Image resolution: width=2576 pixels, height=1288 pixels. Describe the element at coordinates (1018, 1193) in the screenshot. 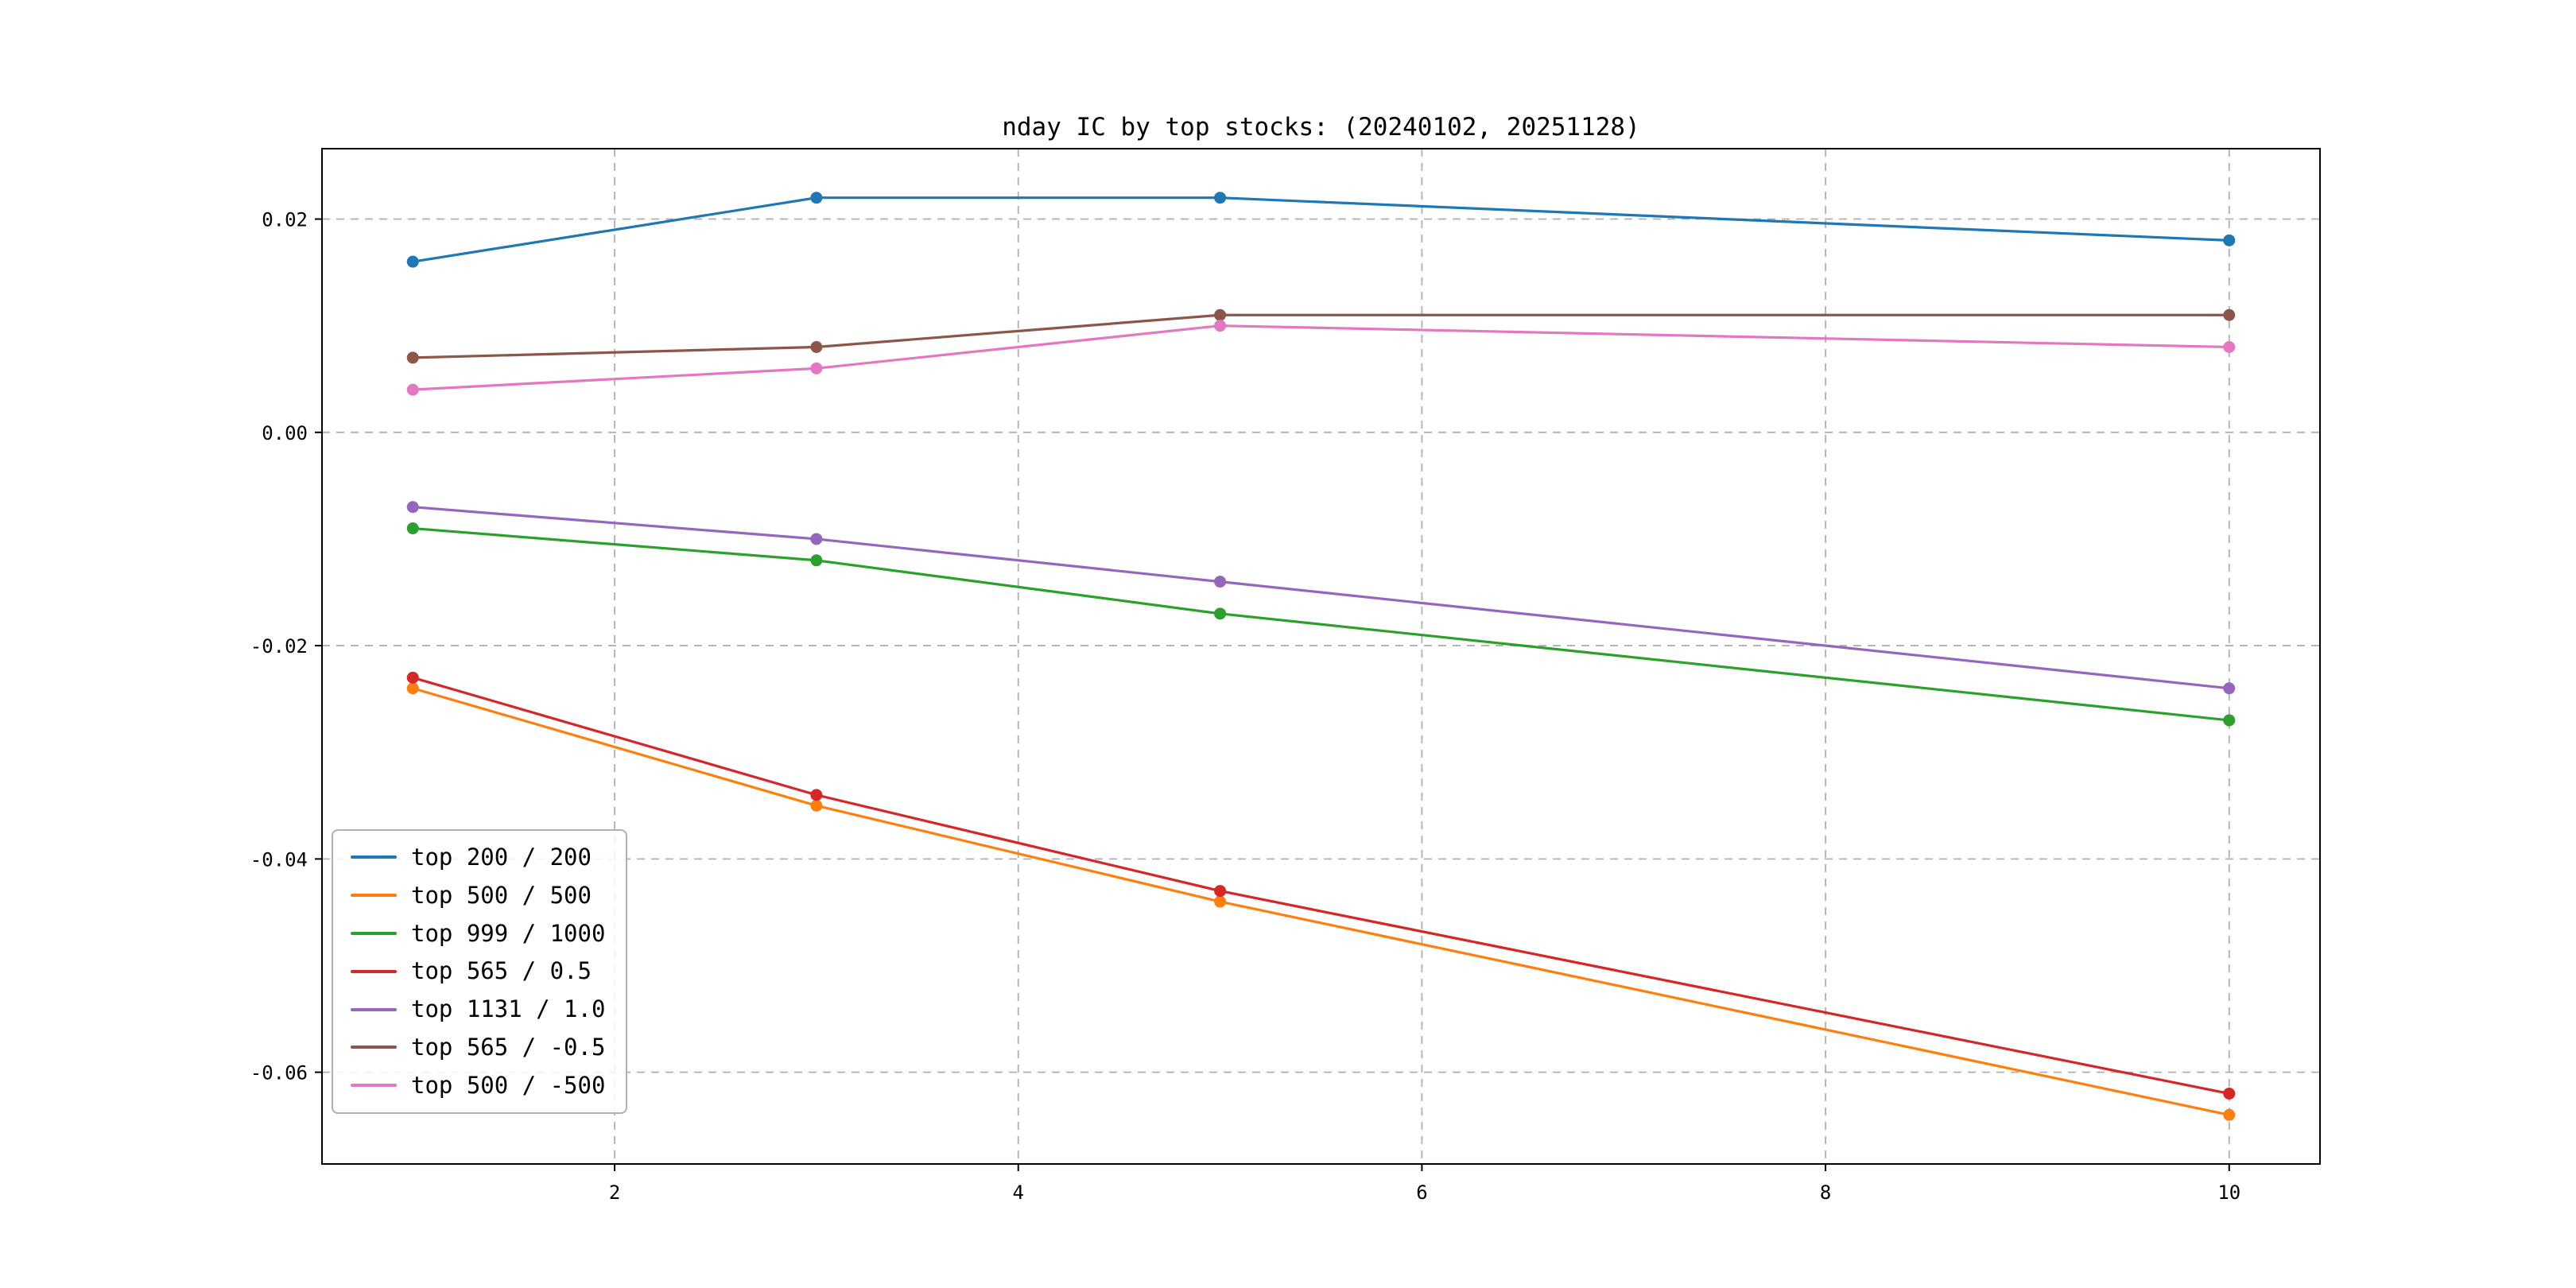

I see `x-tick-label: 4` at that location.